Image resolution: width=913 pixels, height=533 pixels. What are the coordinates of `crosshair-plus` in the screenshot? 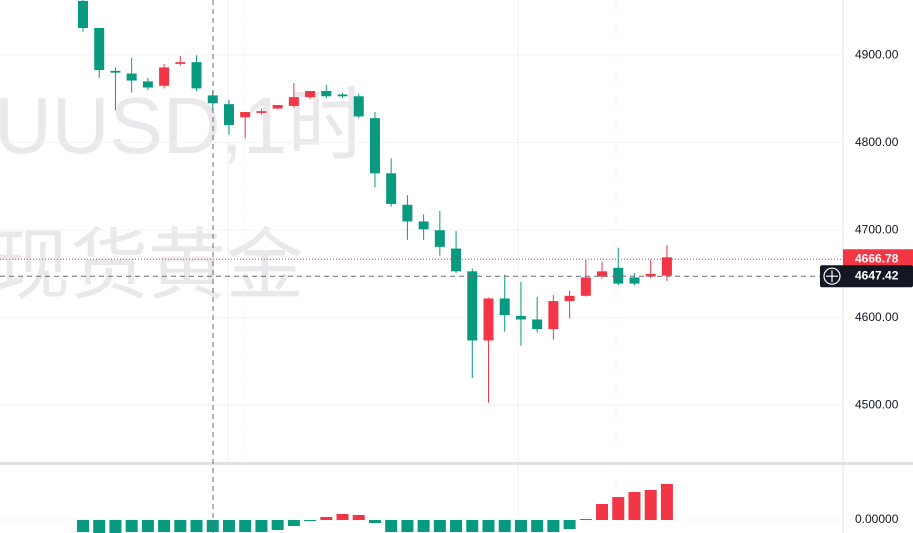 It's located at (832, 276).